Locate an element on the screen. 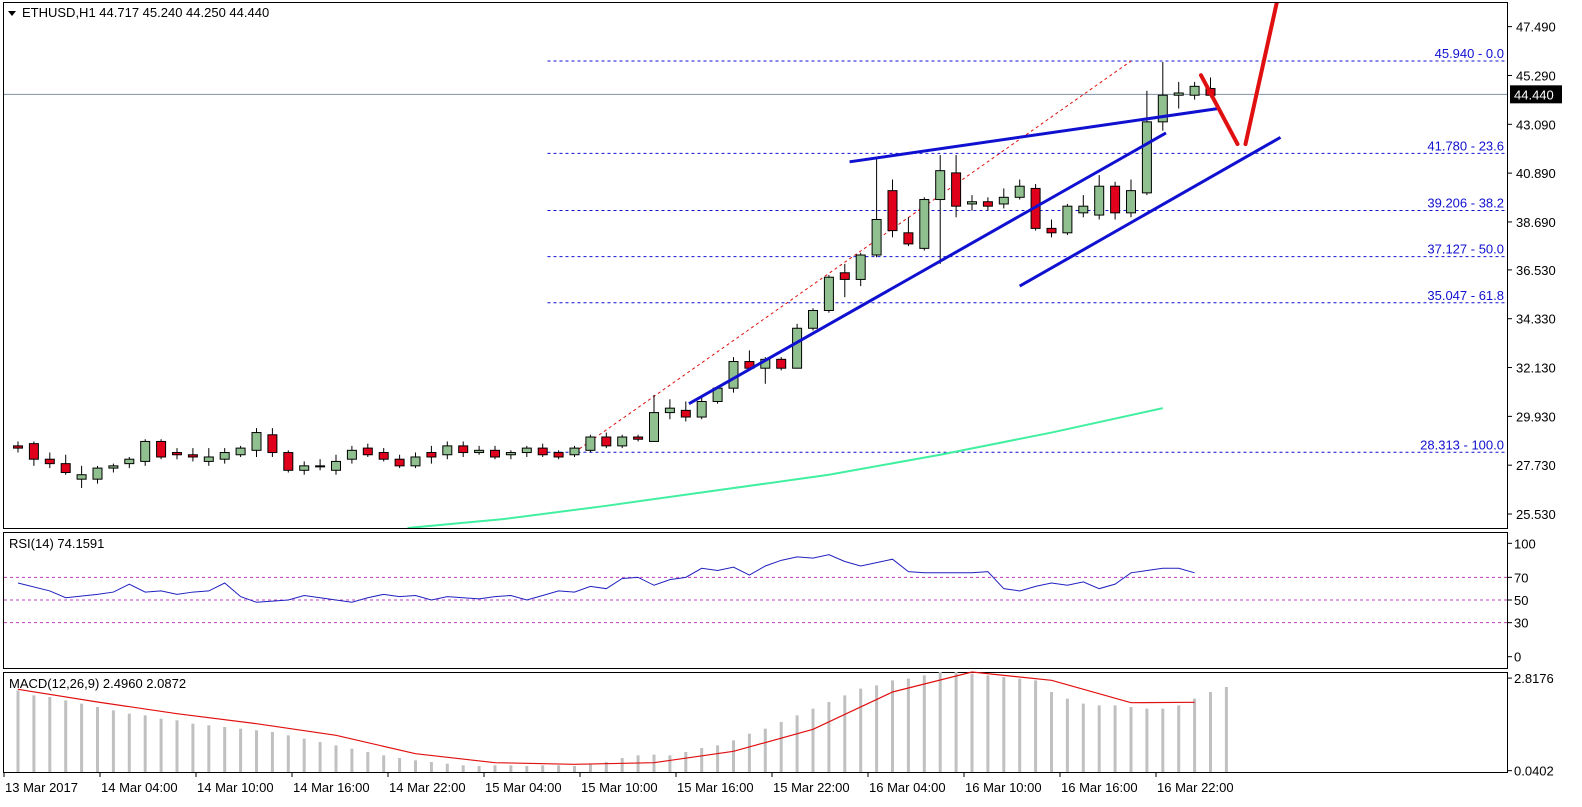  macd-pane is located at coordinates (755, 722).